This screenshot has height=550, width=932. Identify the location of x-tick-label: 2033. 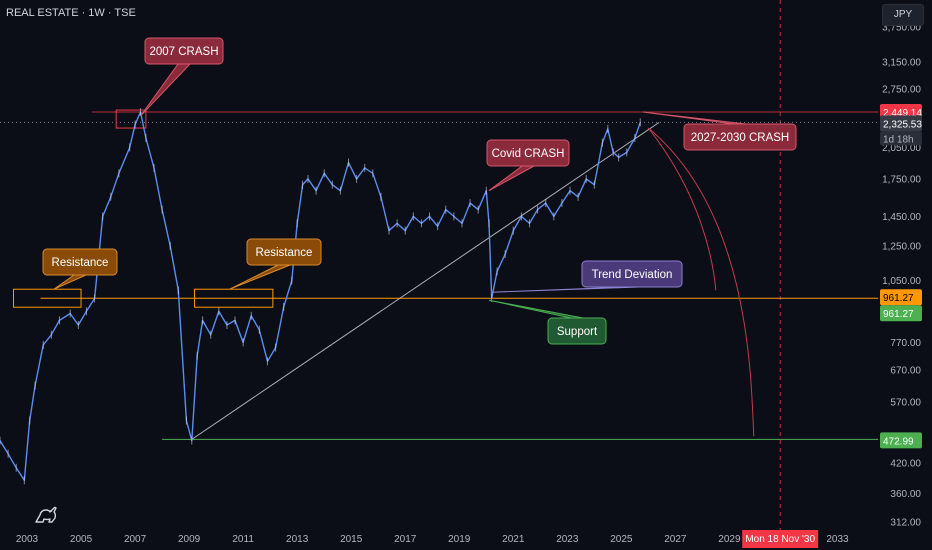
(837, 539).